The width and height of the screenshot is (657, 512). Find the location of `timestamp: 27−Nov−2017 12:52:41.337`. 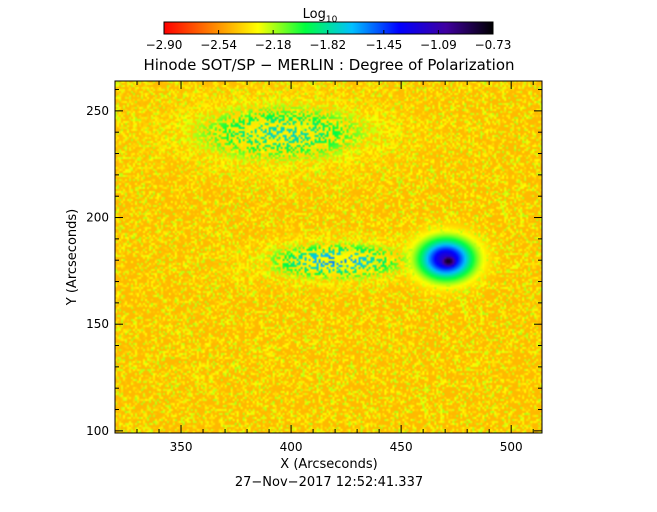

timestamp: 27−Nov−2017 12:52:41.337 is located at coordinates (329, 482).